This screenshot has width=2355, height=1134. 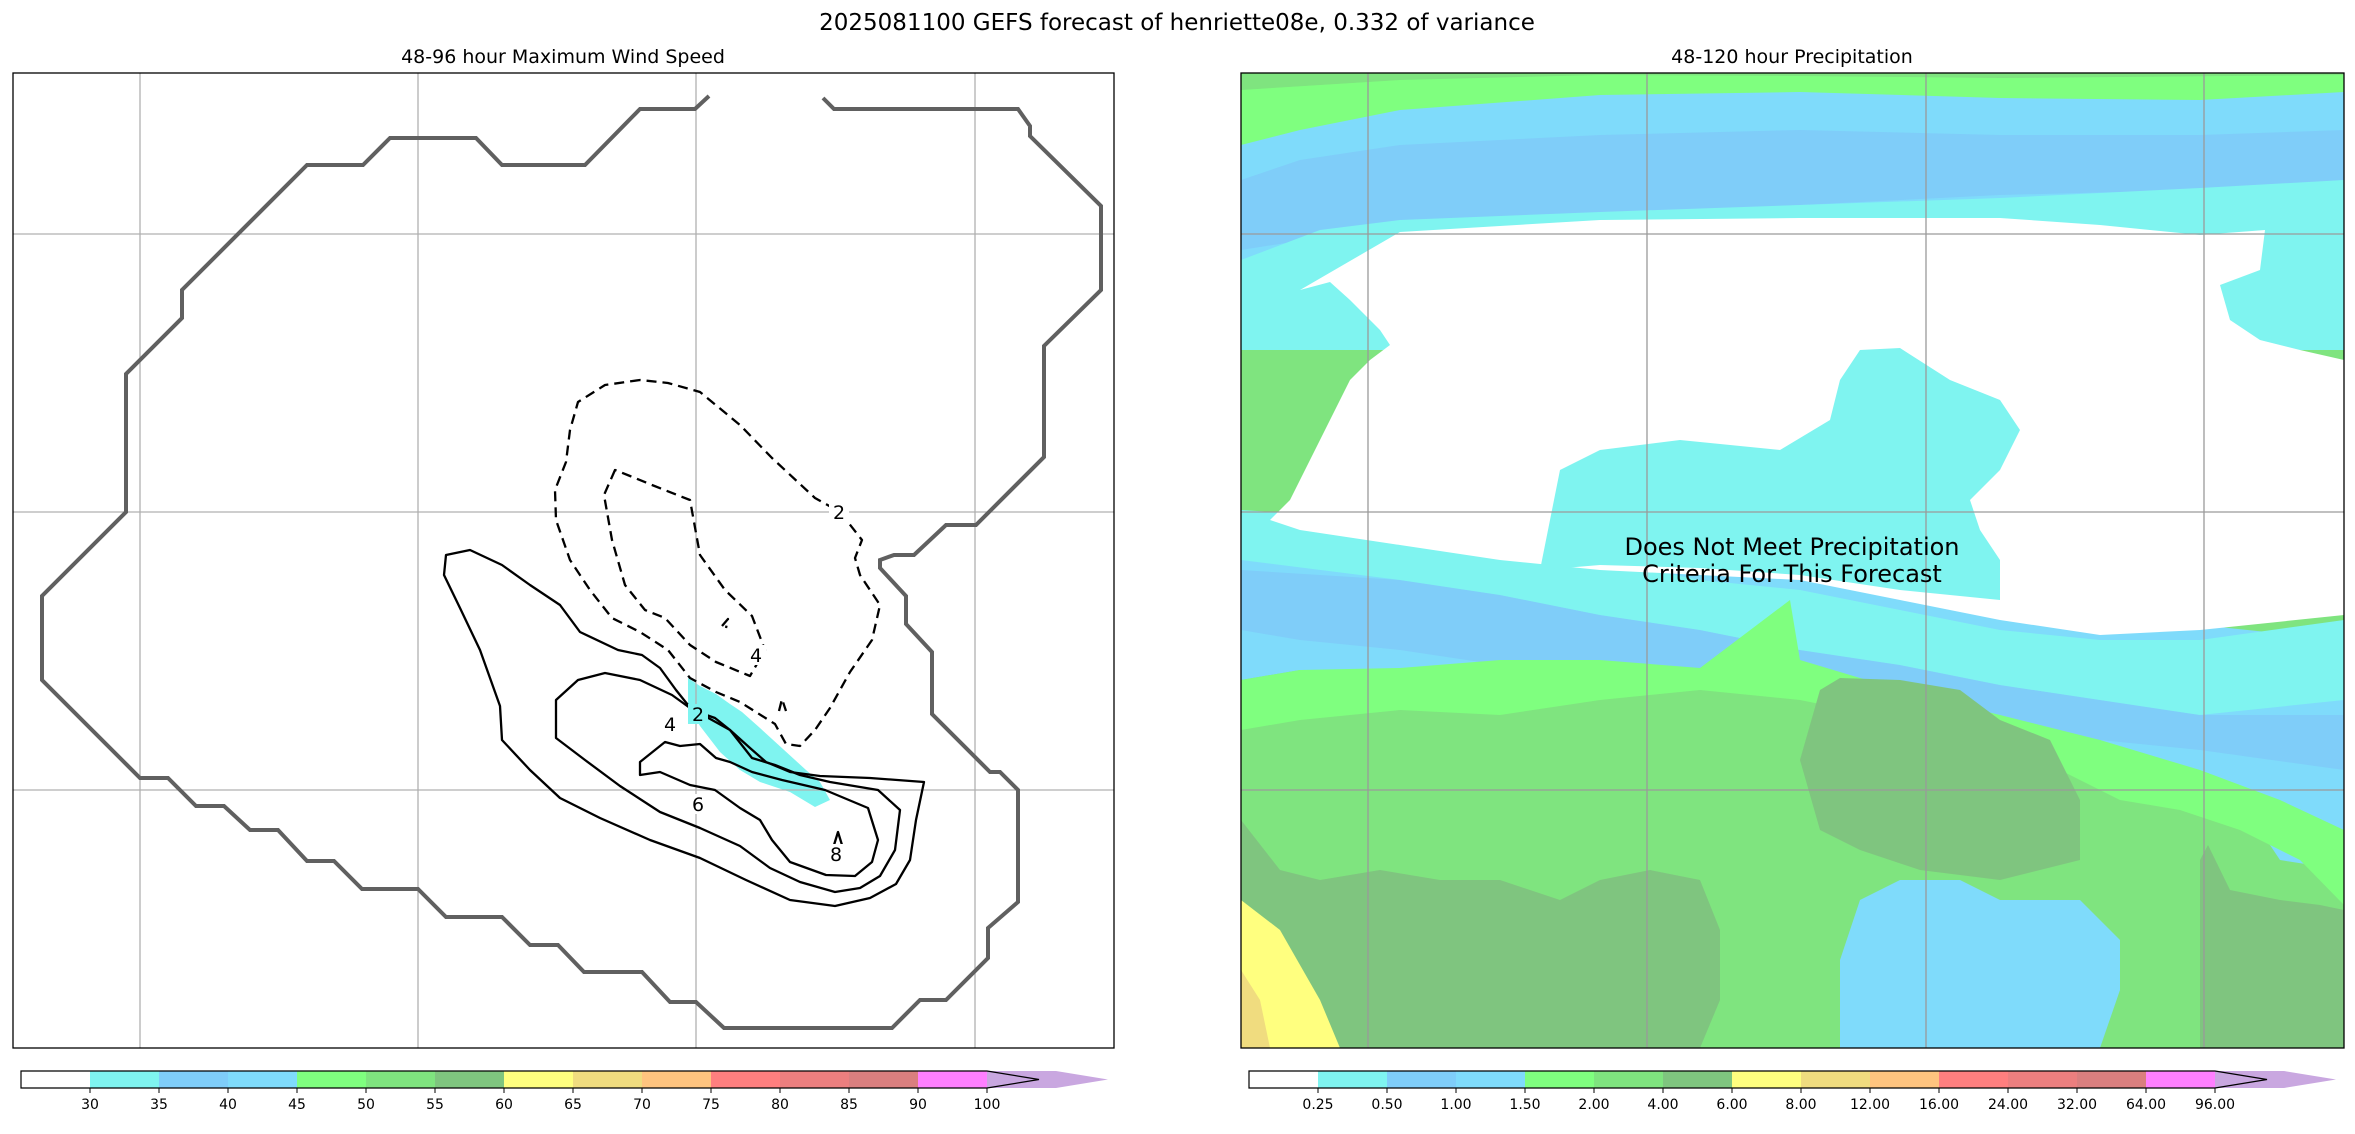 I want to click on colorbar-tick-label: 40, so click(x=228, y=1105).